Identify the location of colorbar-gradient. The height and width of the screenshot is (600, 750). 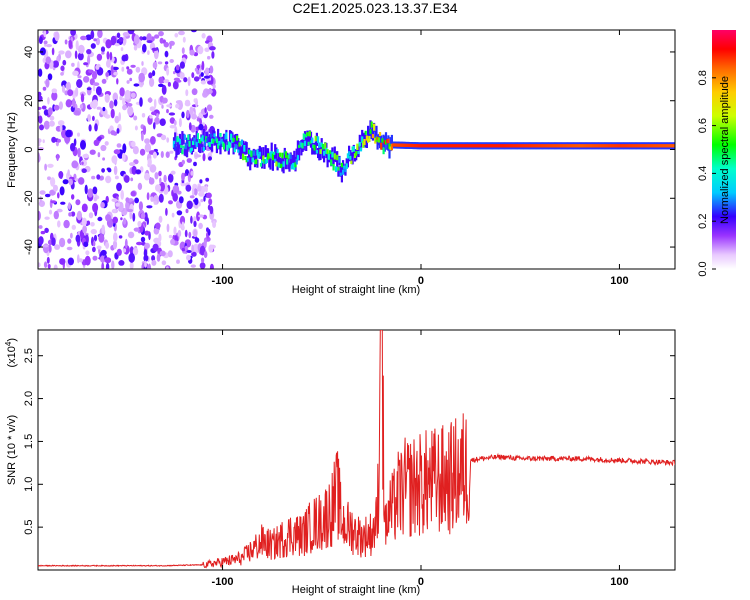
(724, 149).